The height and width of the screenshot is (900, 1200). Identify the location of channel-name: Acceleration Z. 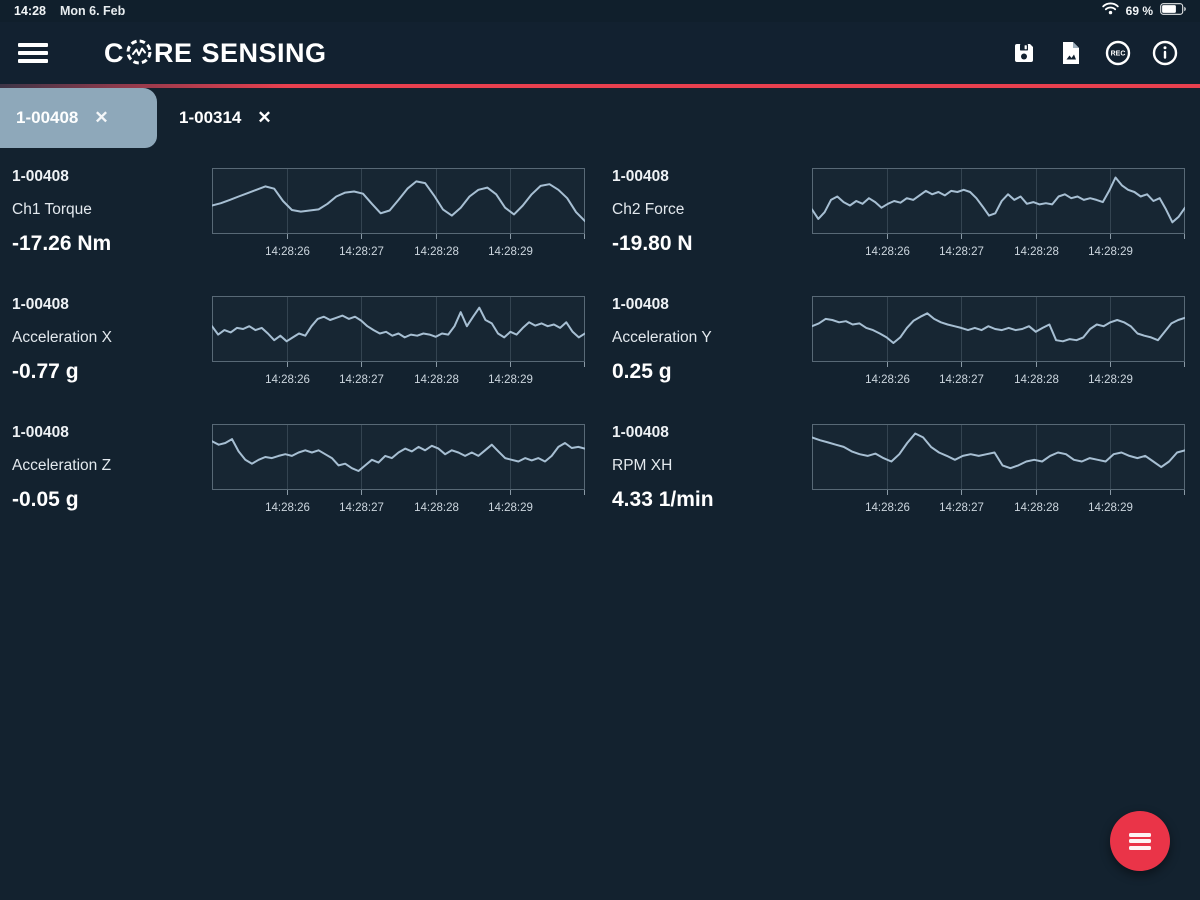
(62, 465).